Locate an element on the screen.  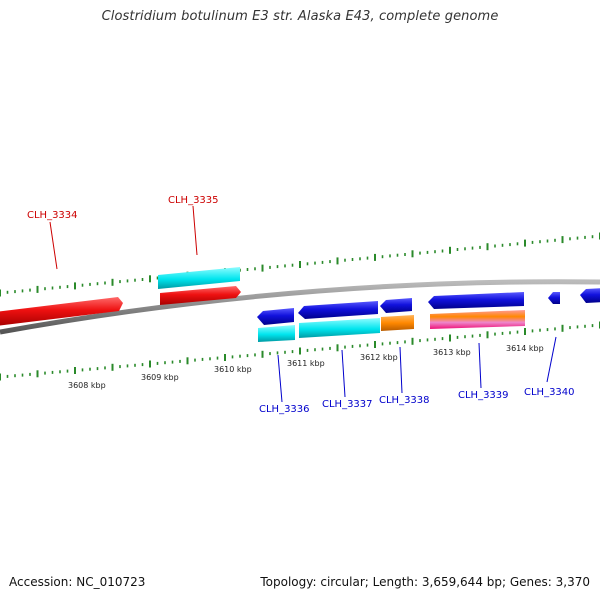
leader-line-clh3336 is located at coordinates (280, 378).